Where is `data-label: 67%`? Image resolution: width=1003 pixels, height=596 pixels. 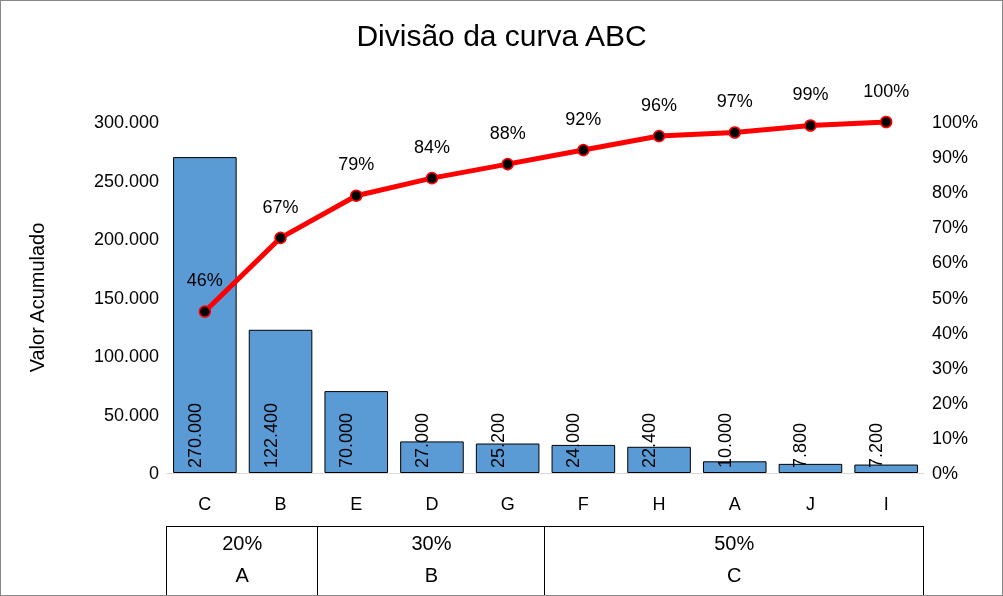 data-label: 67% is located at coordinates (280, 206).